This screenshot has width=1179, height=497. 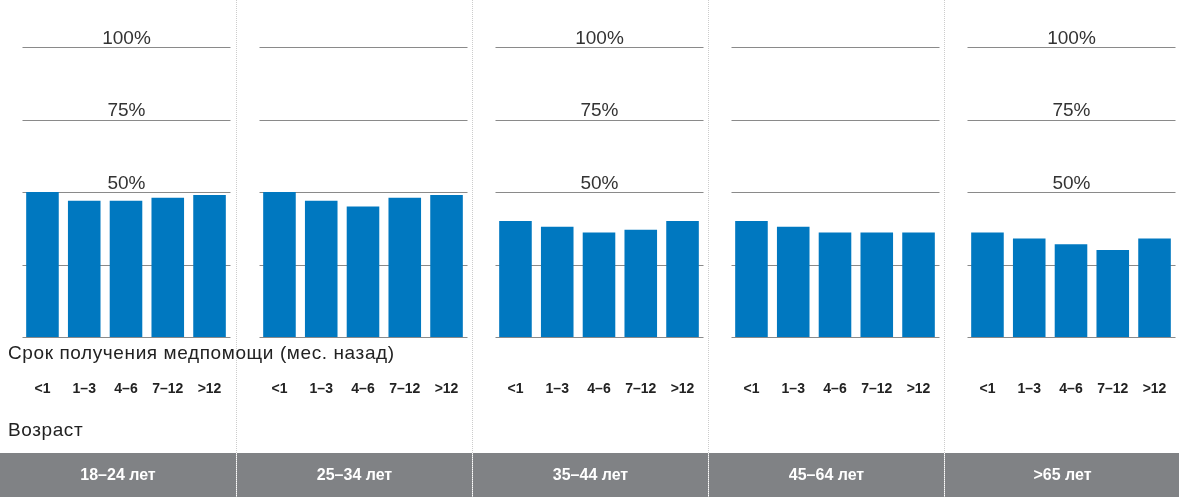 What do you see at coordinates (1062, 475) in the screenshot?
I see `text: >65 лет` at bounding box center [1062, 475].